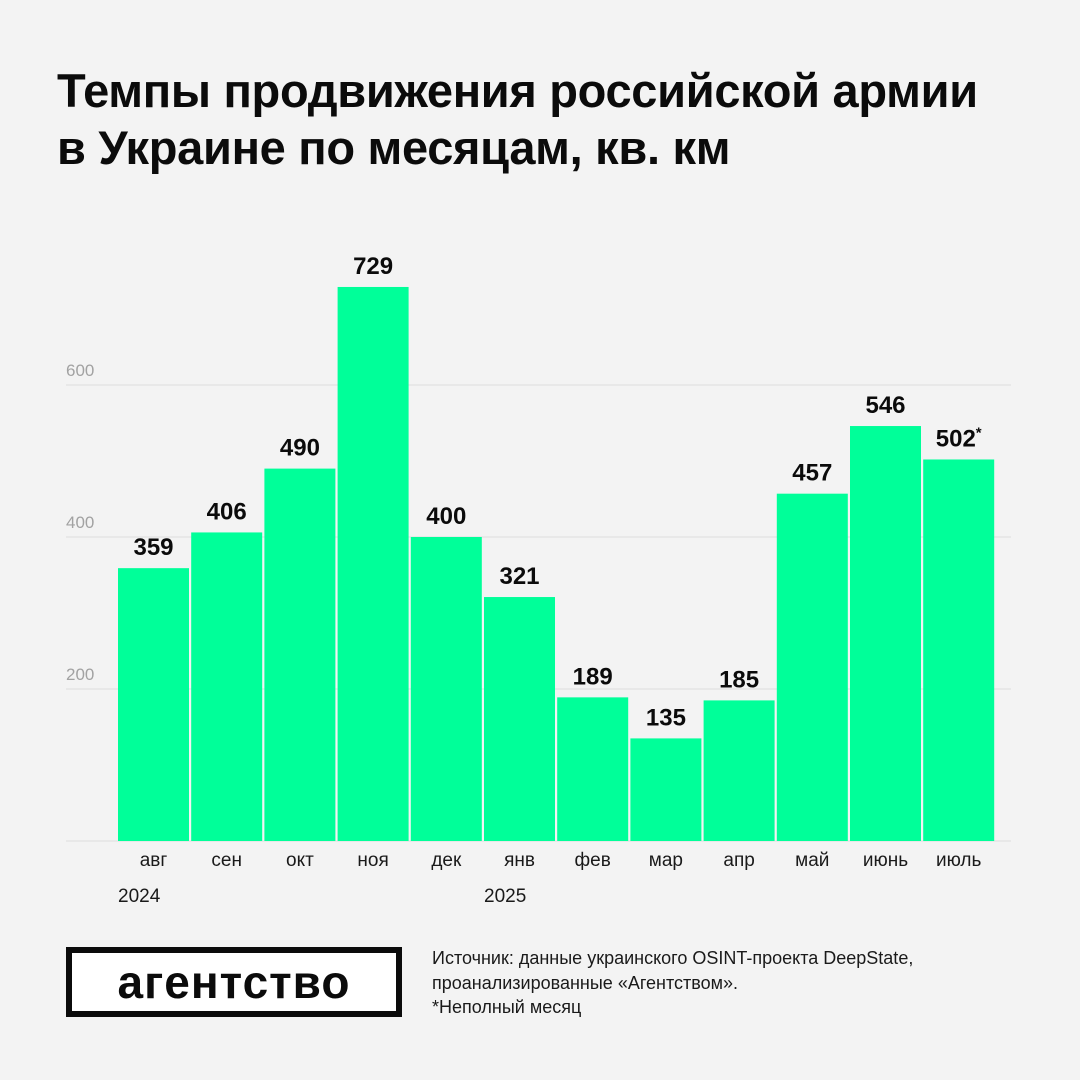  I want to click on category-label-дек: дек, so click(446, 860).